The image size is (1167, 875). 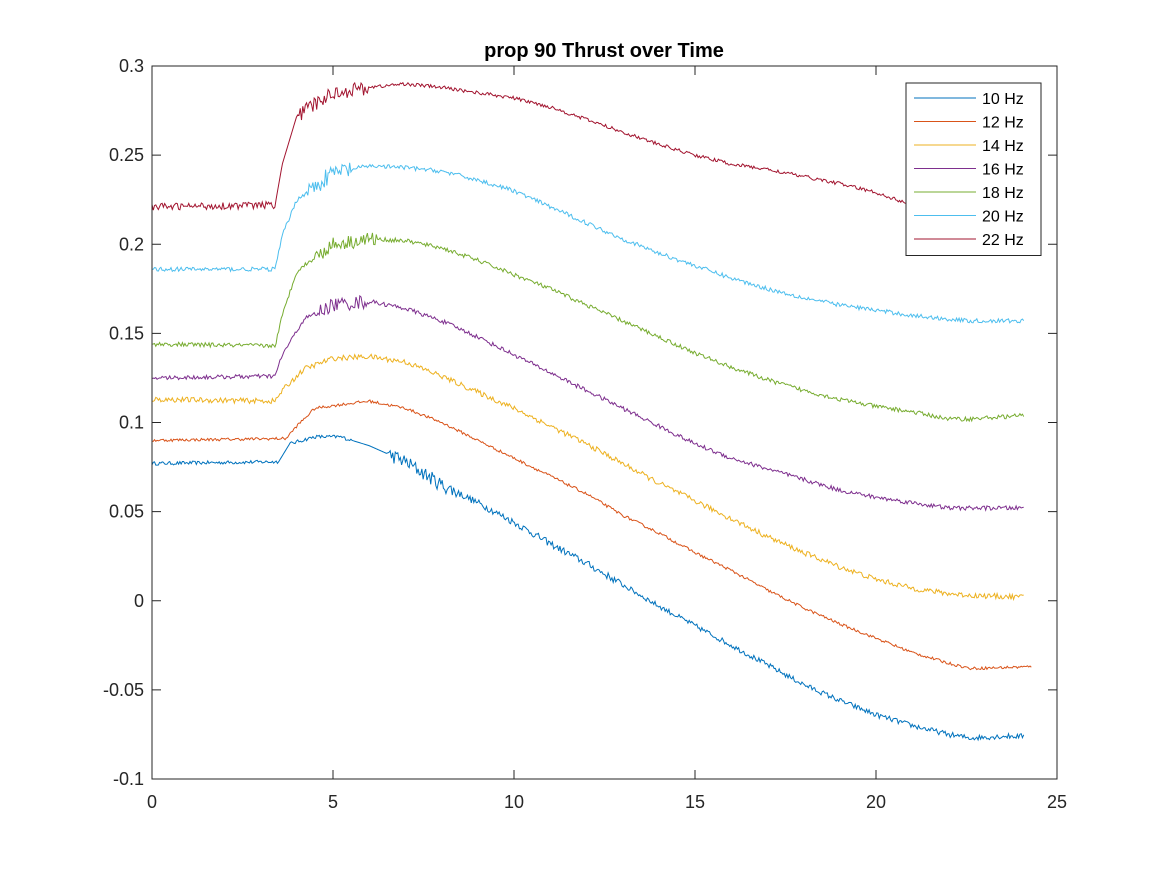 I want to click on legend-label: 20 Hz, so click(x=1003, y=217).